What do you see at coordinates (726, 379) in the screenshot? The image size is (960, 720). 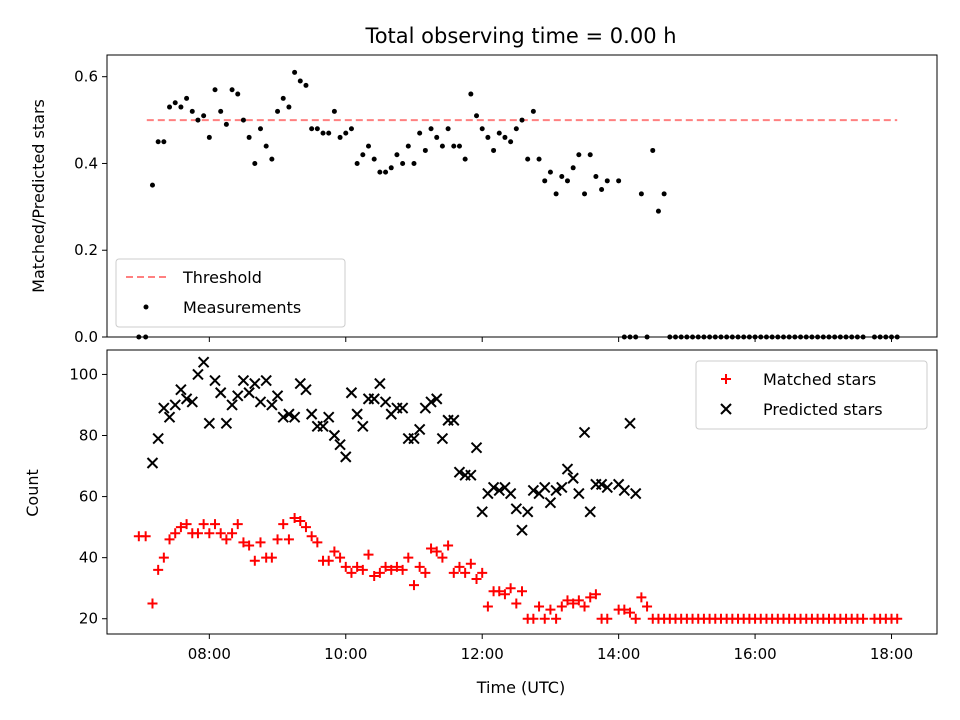 I see `legend-matched-swatch` at bounding box center [726, 379].